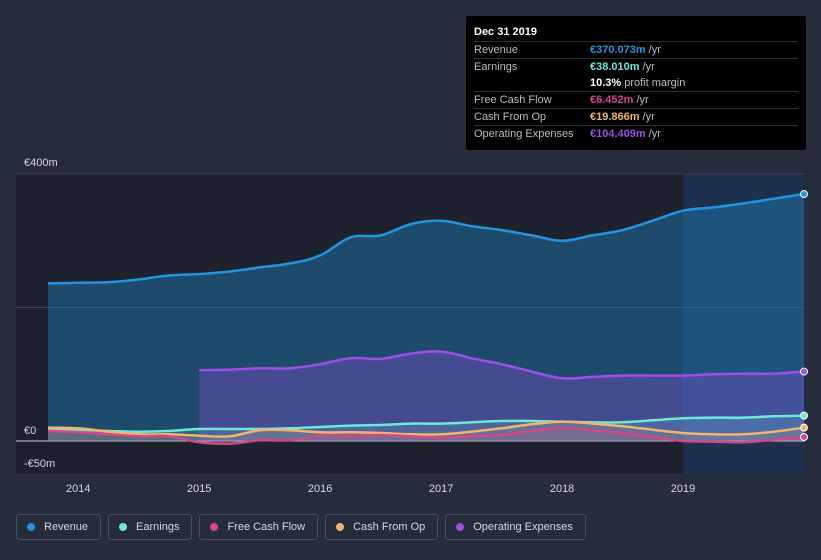 The width and height of the screenshot is (821, 560). What do you see at coordinates (510, 117) in the screenshot?
I see `tooltip-label: Cash From Op` at bounding box center [510, 117].